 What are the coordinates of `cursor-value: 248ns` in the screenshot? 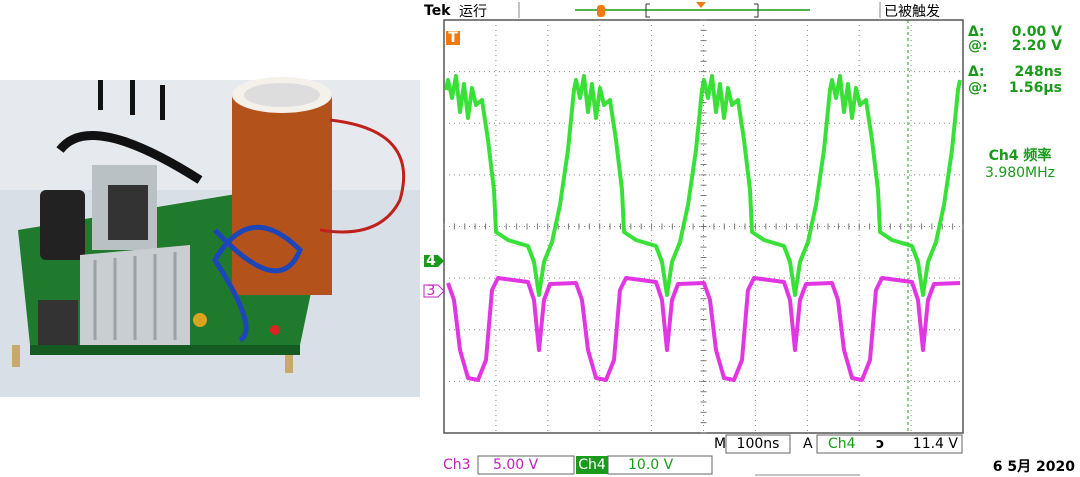 It's located at (1038, 72).